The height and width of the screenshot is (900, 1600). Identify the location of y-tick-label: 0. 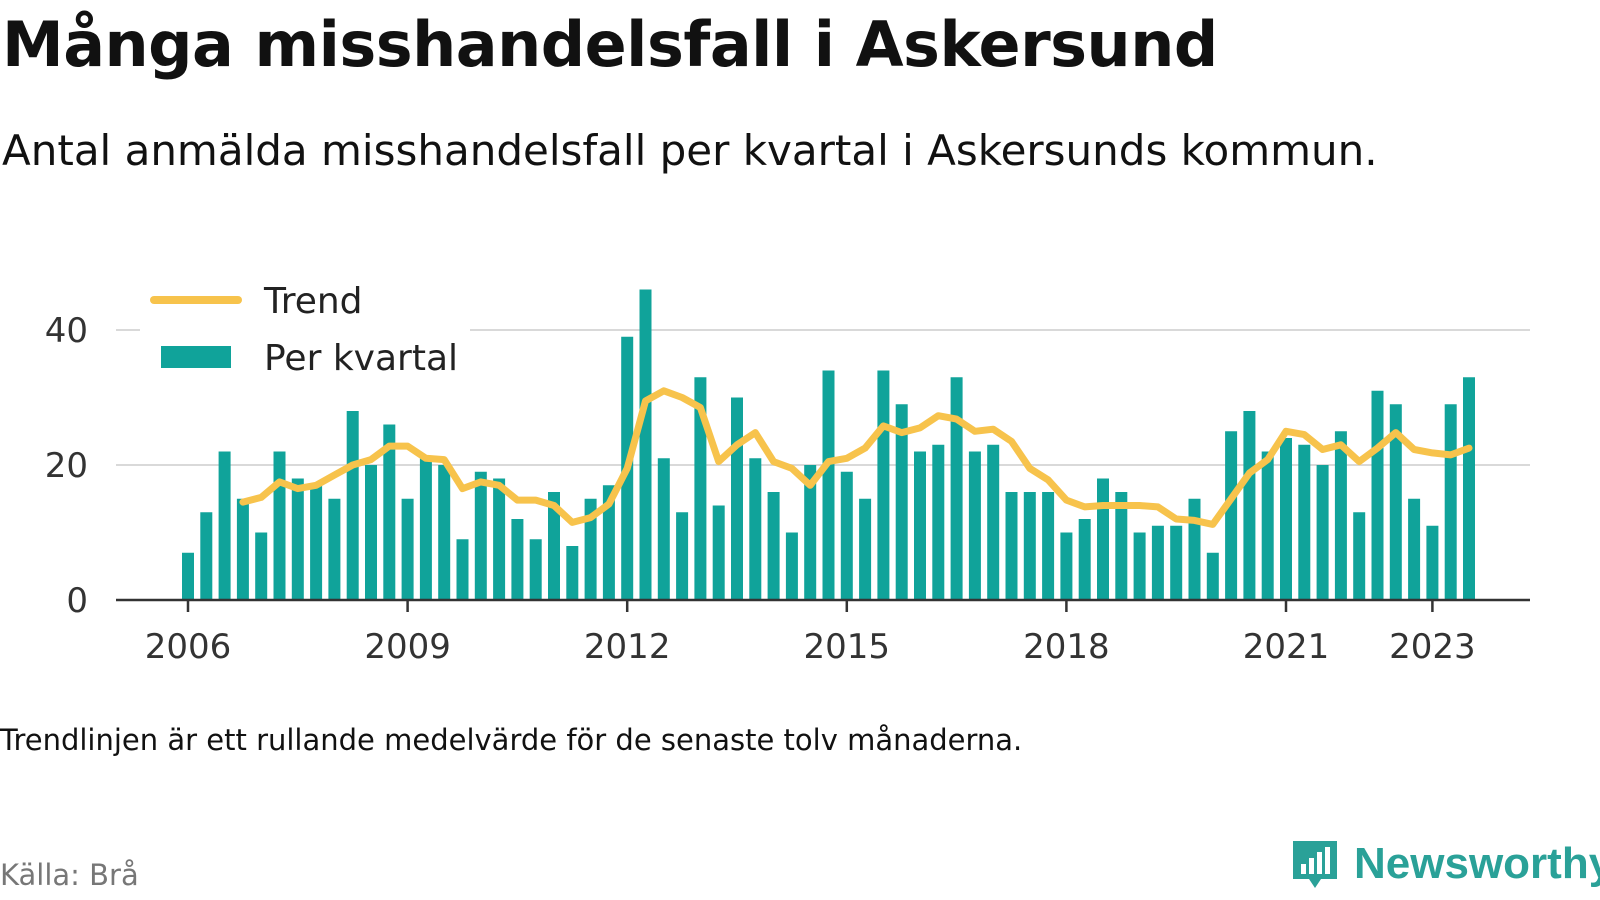
(77, 601).